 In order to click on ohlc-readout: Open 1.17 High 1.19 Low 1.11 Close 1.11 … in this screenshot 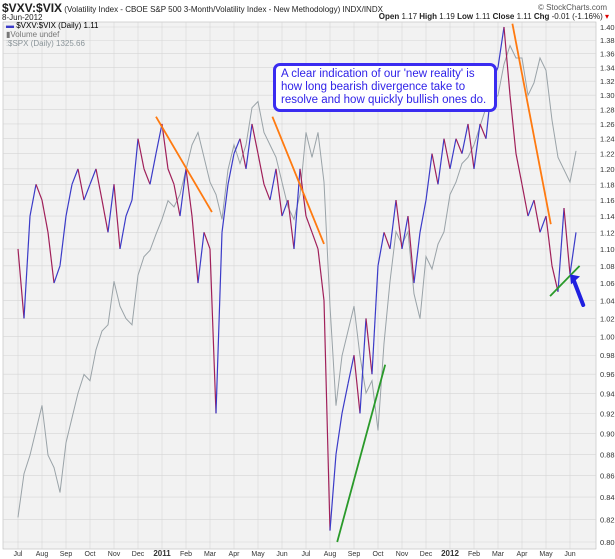, I will do `click(494, 16)`.